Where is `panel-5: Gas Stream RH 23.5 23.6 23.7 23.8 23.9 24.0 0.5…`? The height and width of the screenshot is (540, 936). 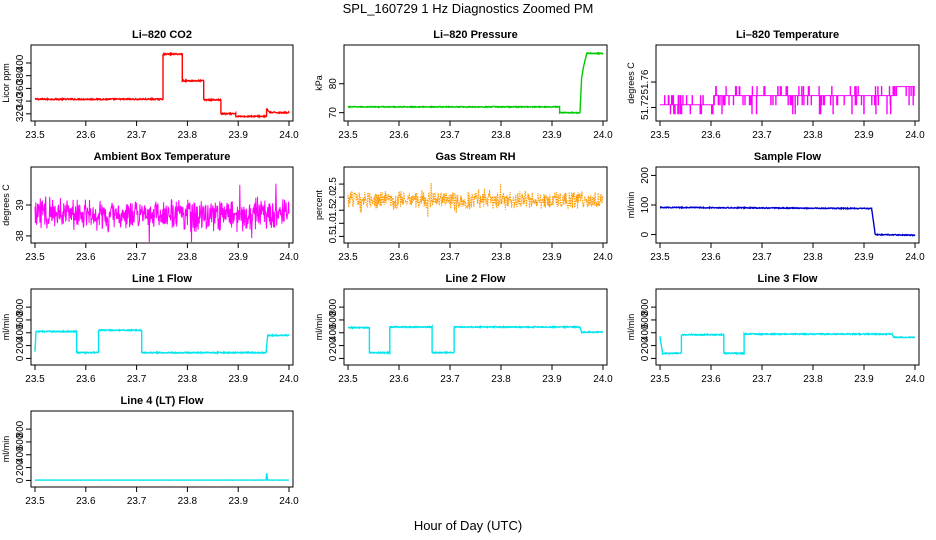
panel-5: Gas Stream RH 23.5 23.6 23.7 23.8 23.9 24.0 0.5… is located at coordinates (463, 207).